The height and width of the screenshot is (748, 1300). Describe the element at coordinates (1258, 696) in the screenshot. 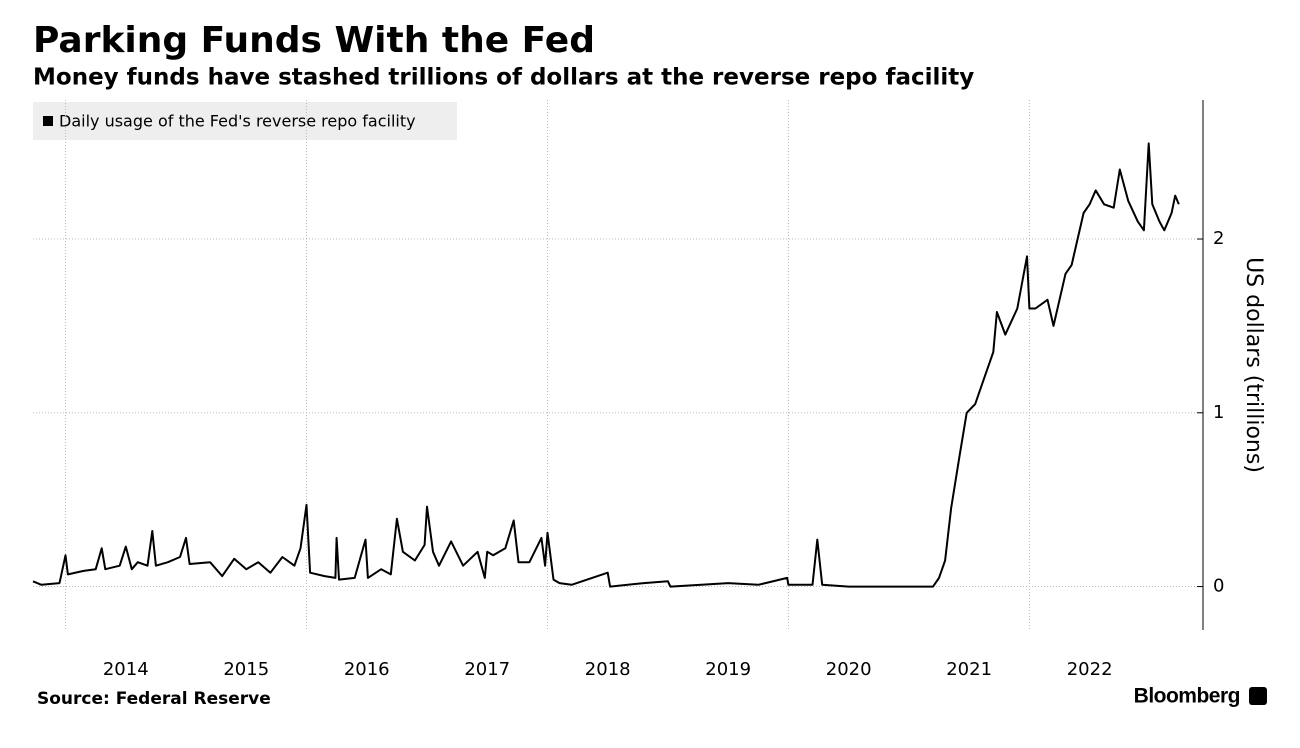

I see `brand-icon` at that location.